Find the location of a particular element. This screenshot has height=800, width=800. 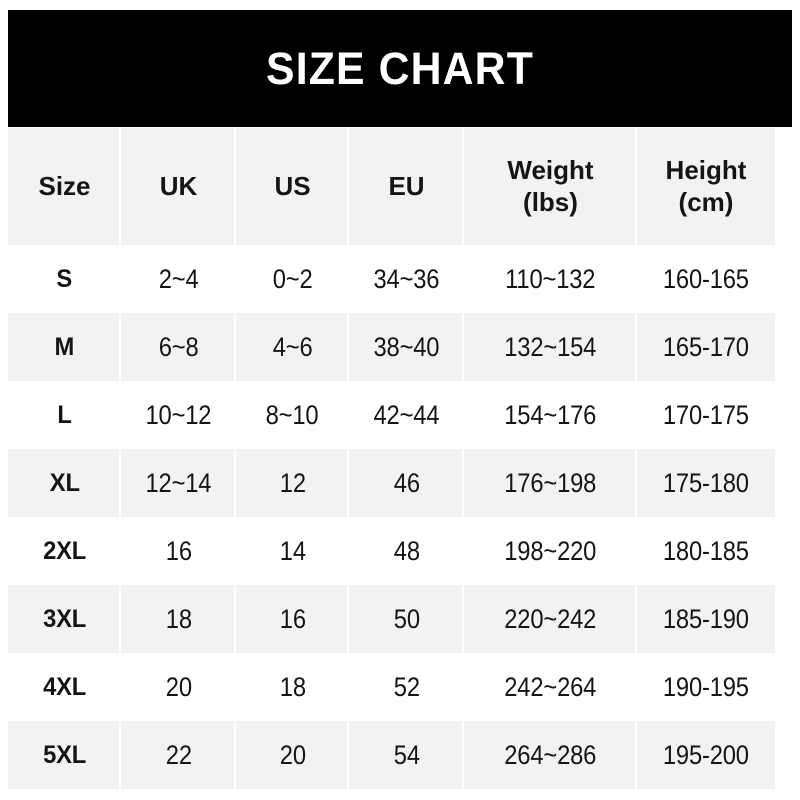

cell-value: 3XL is located at coordinates (64, 618).